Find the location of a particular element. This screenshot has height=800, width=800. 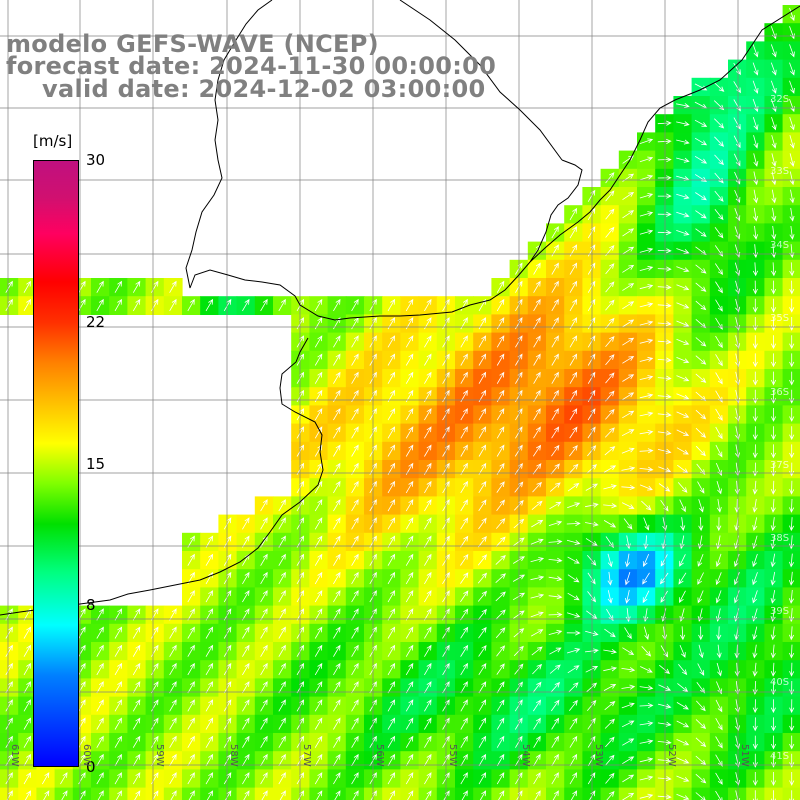

latitude-label: 41S is located at coordinates (780, 756).